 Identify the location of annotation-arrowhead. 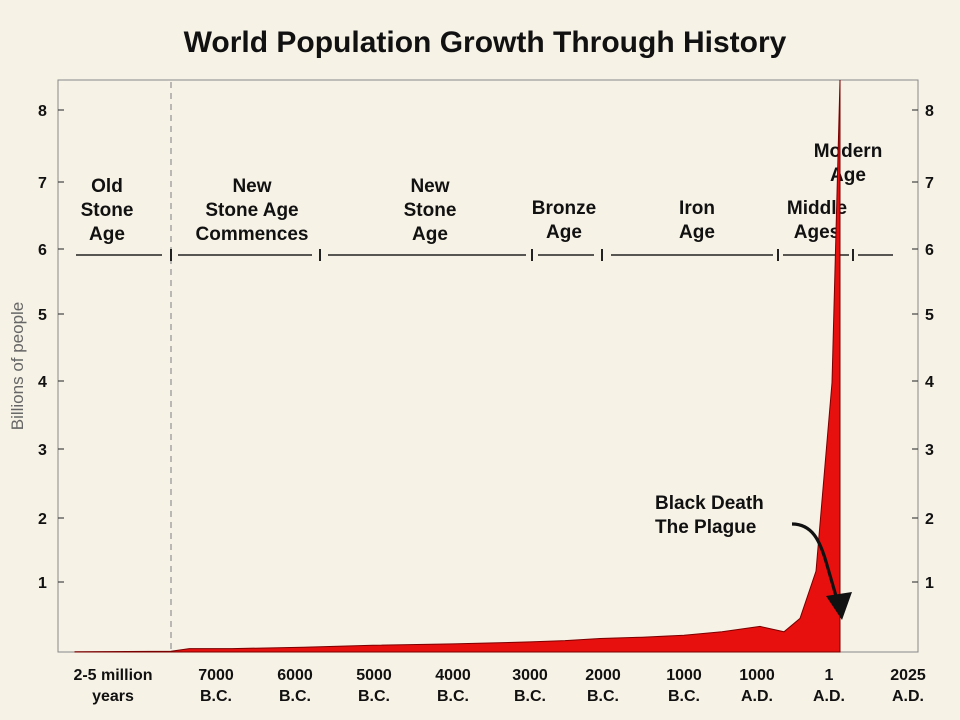
(839, 606).